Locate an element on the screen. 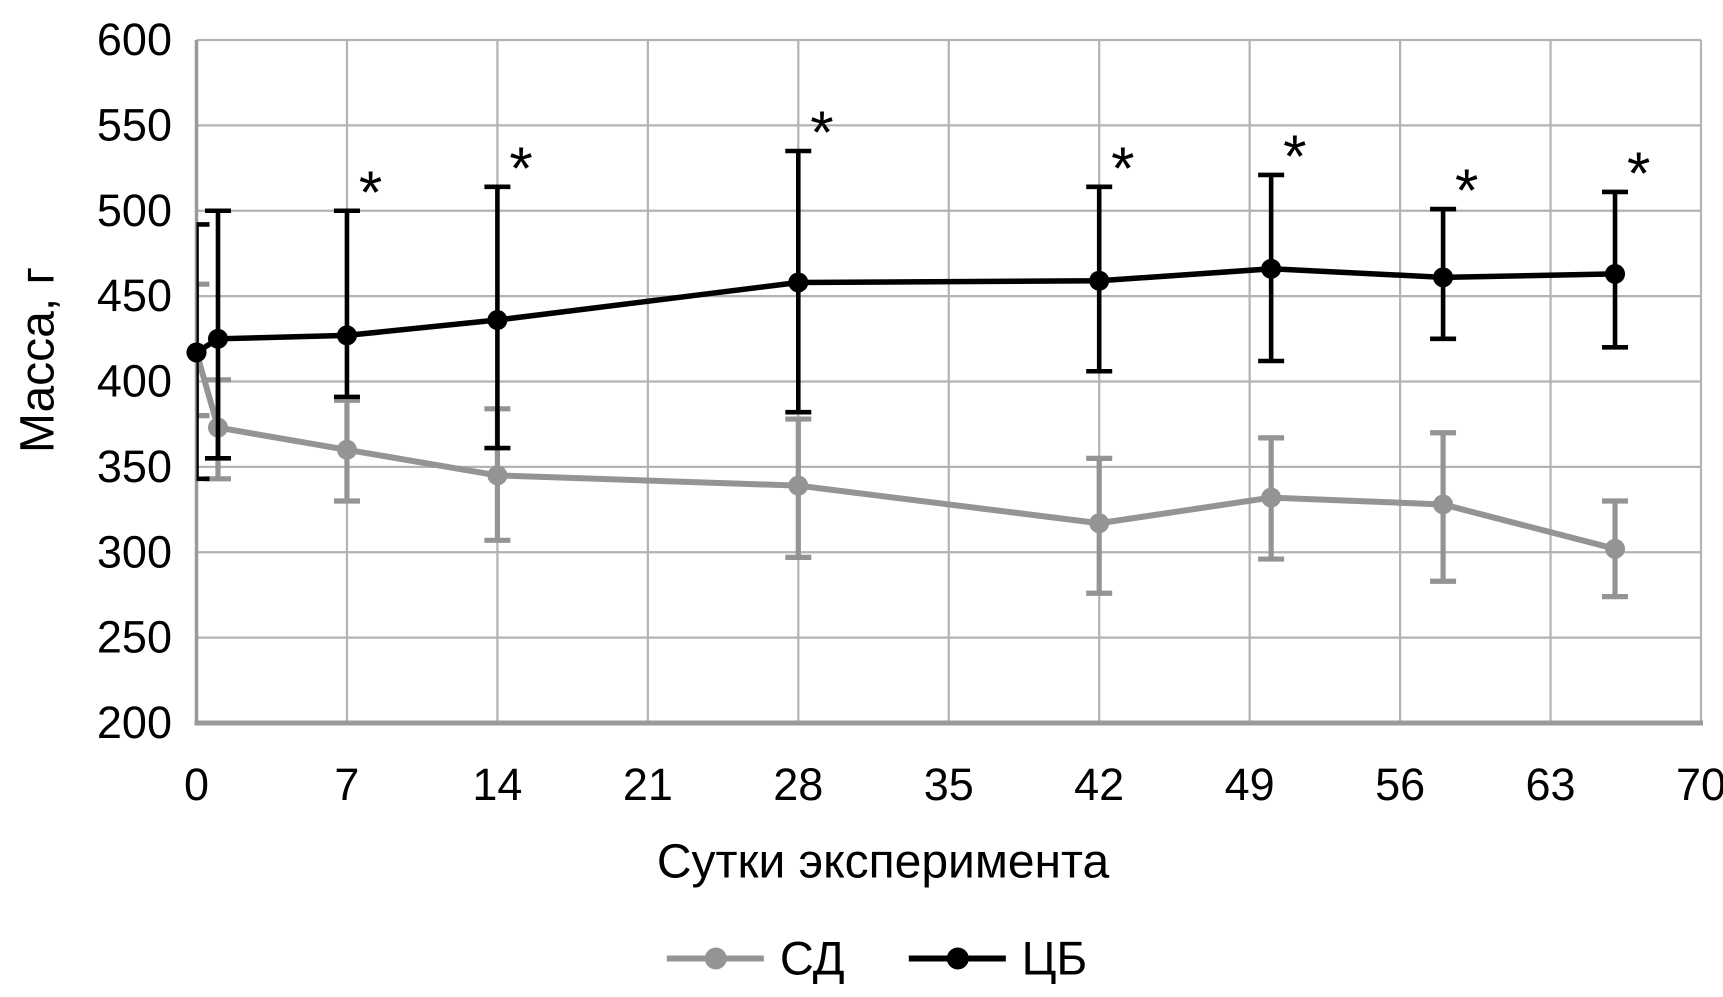  y-tick-label: 350 is located at coordinates (134, 466).